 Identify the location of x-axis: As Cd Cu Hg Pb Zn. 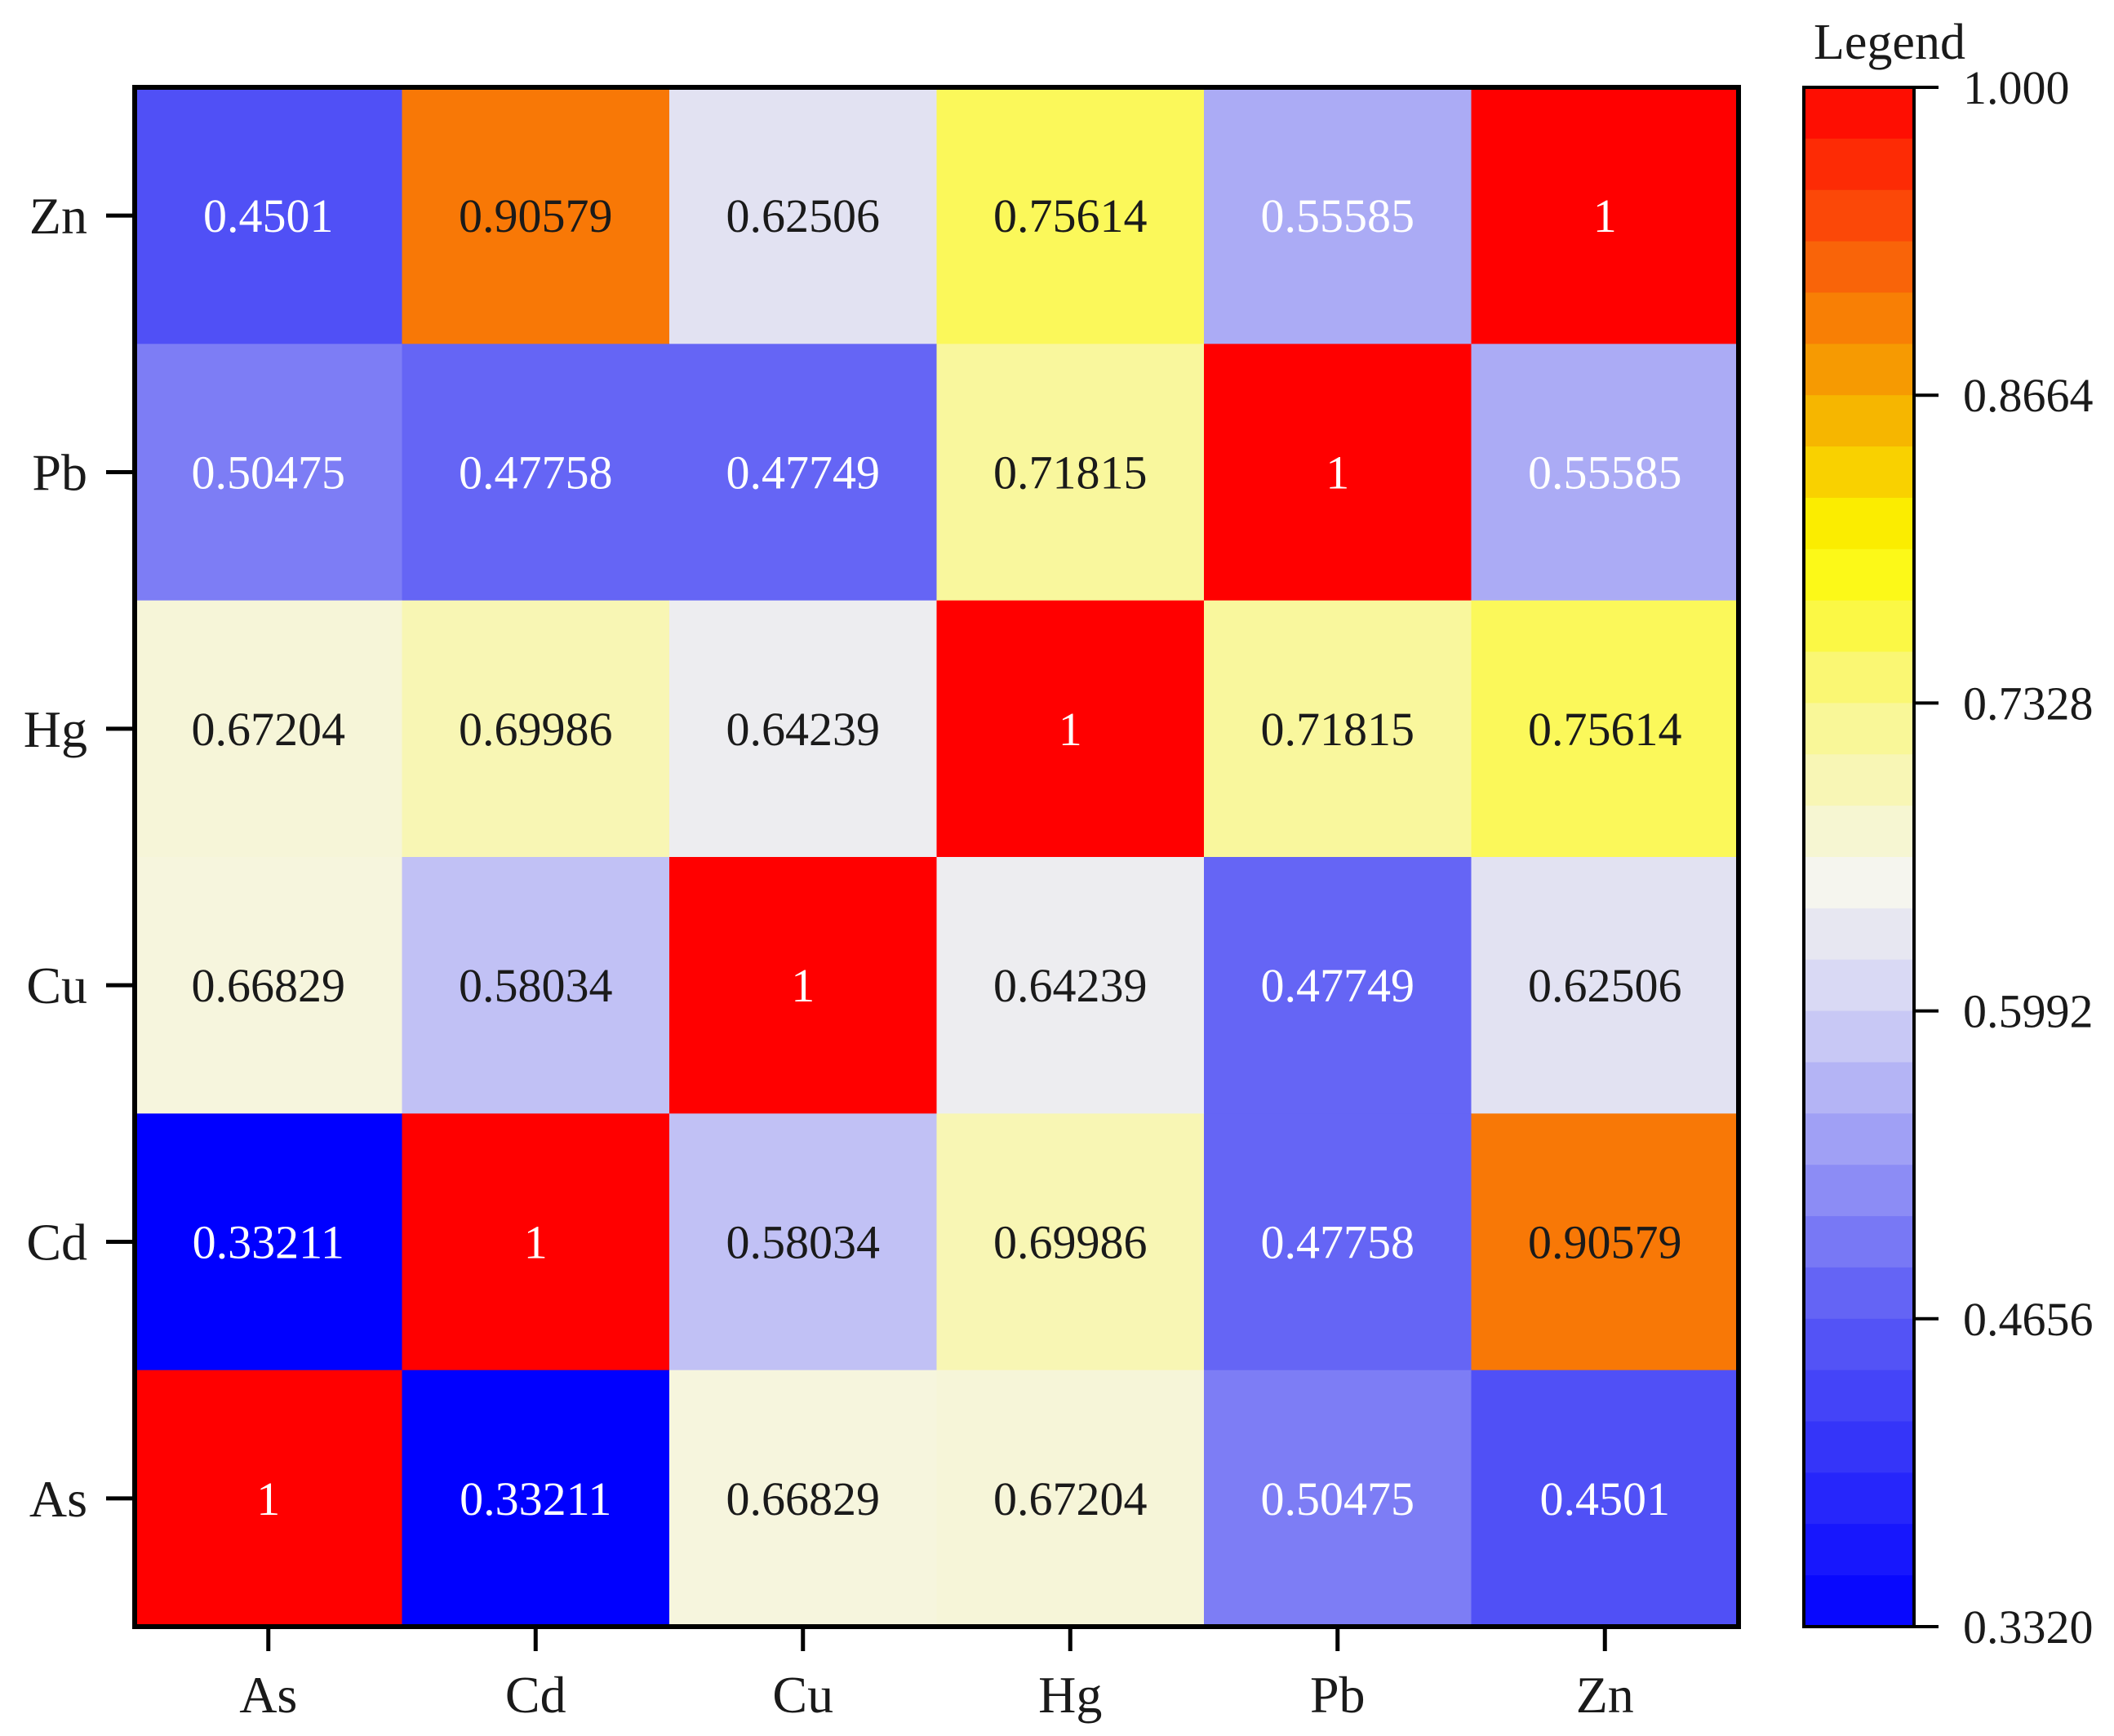
(937, 1675).